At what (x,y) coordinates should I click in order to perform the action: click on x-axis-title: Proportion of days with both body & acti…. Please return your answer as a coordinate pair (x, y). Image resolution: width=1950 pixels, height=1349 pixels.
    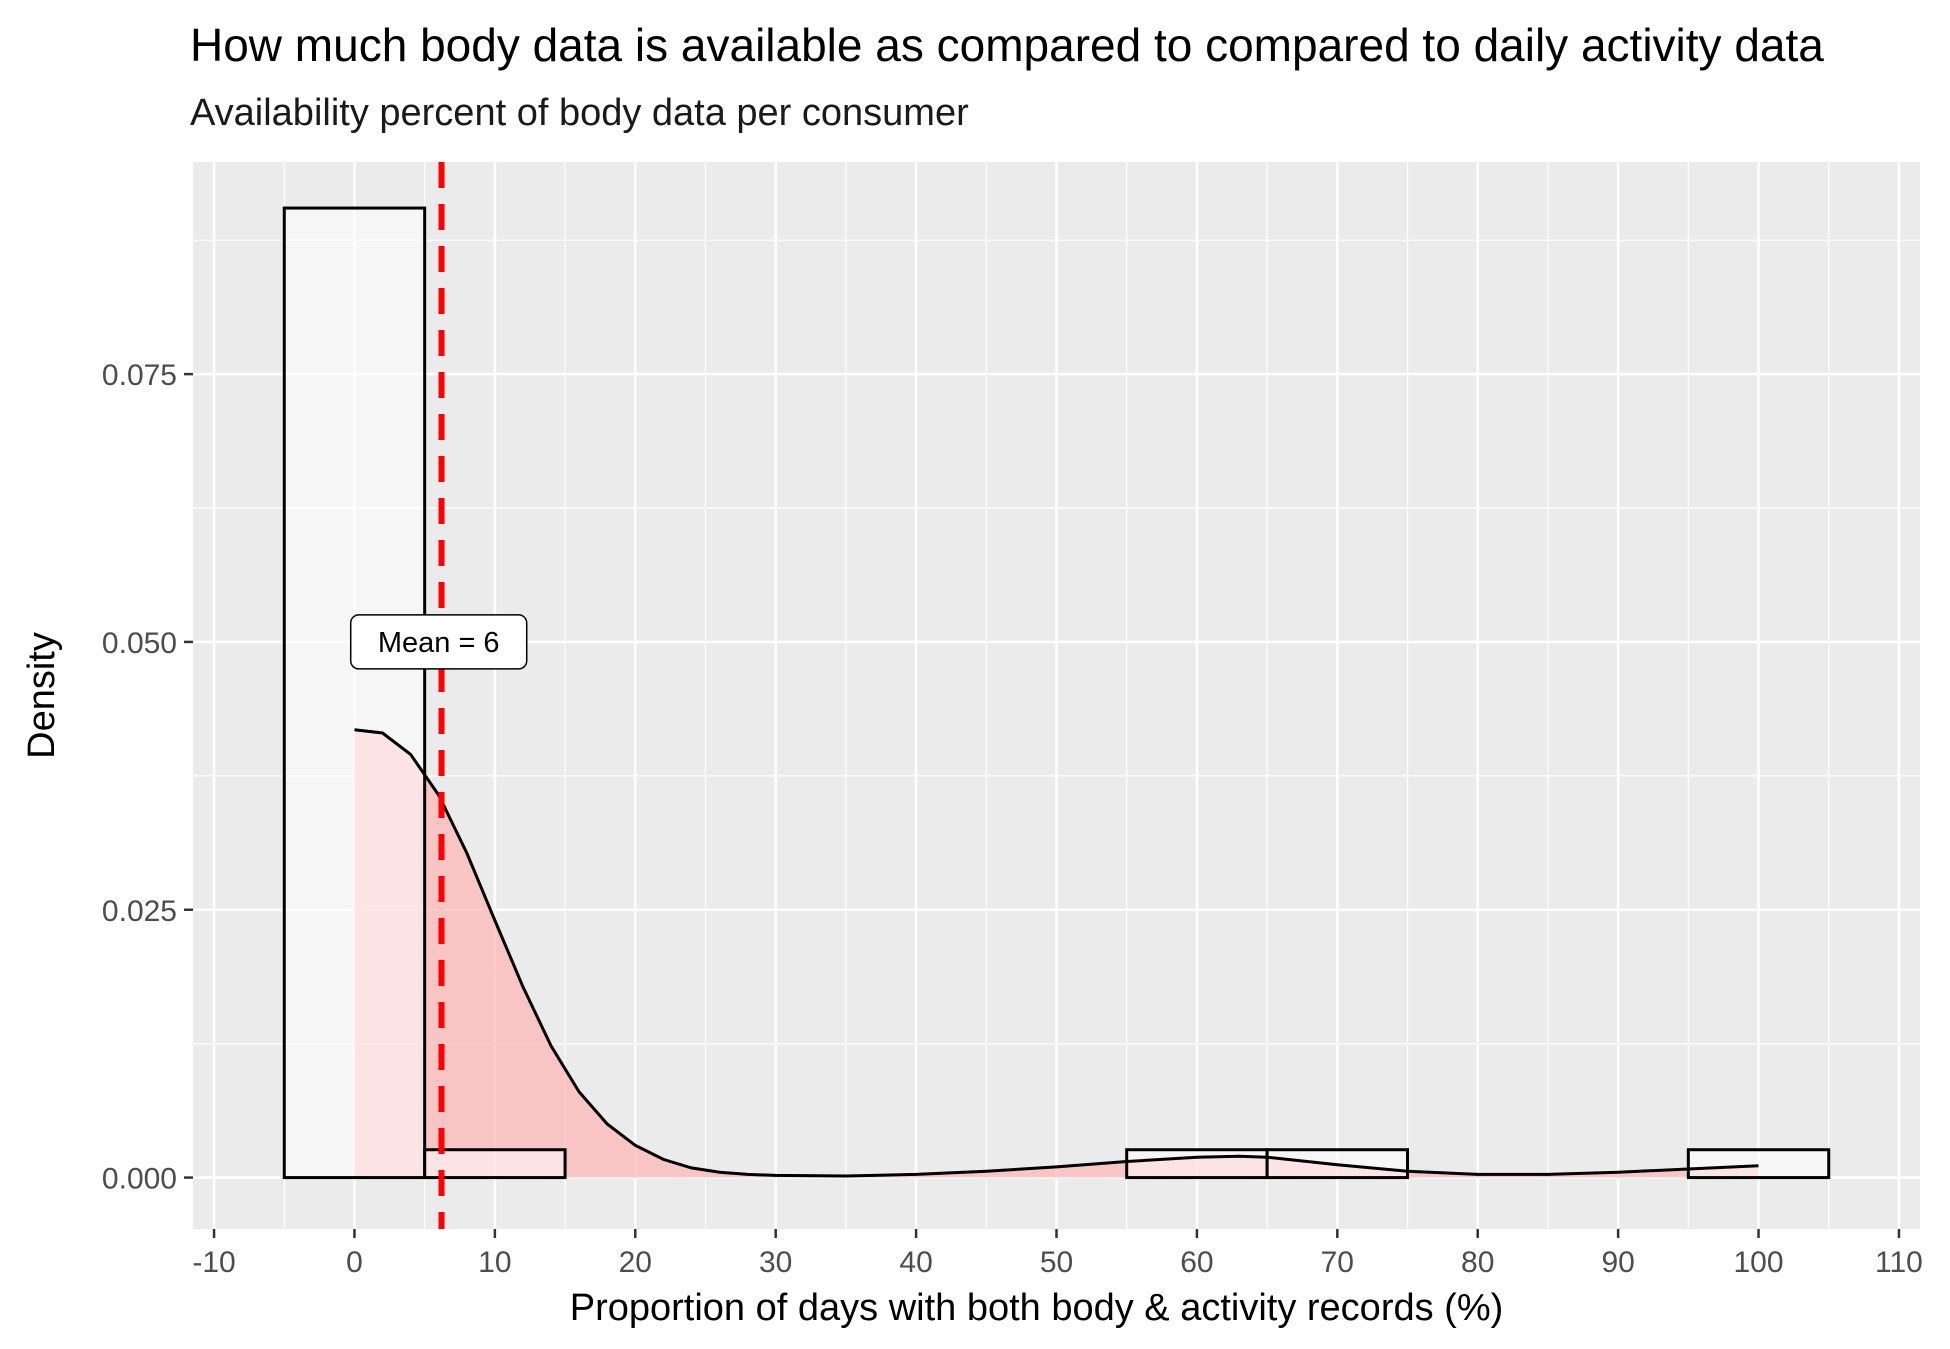
    Looking at the image, I should click on (1037, 1308).